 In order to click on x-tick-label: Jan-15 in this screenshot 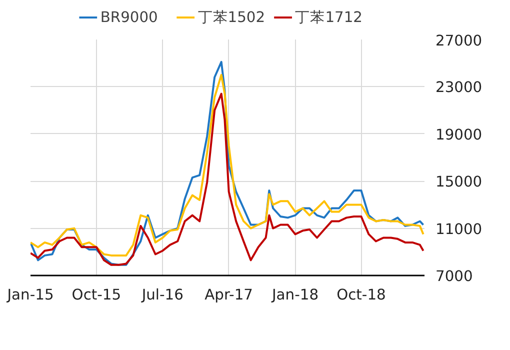, I will do `click(30, 295)`.